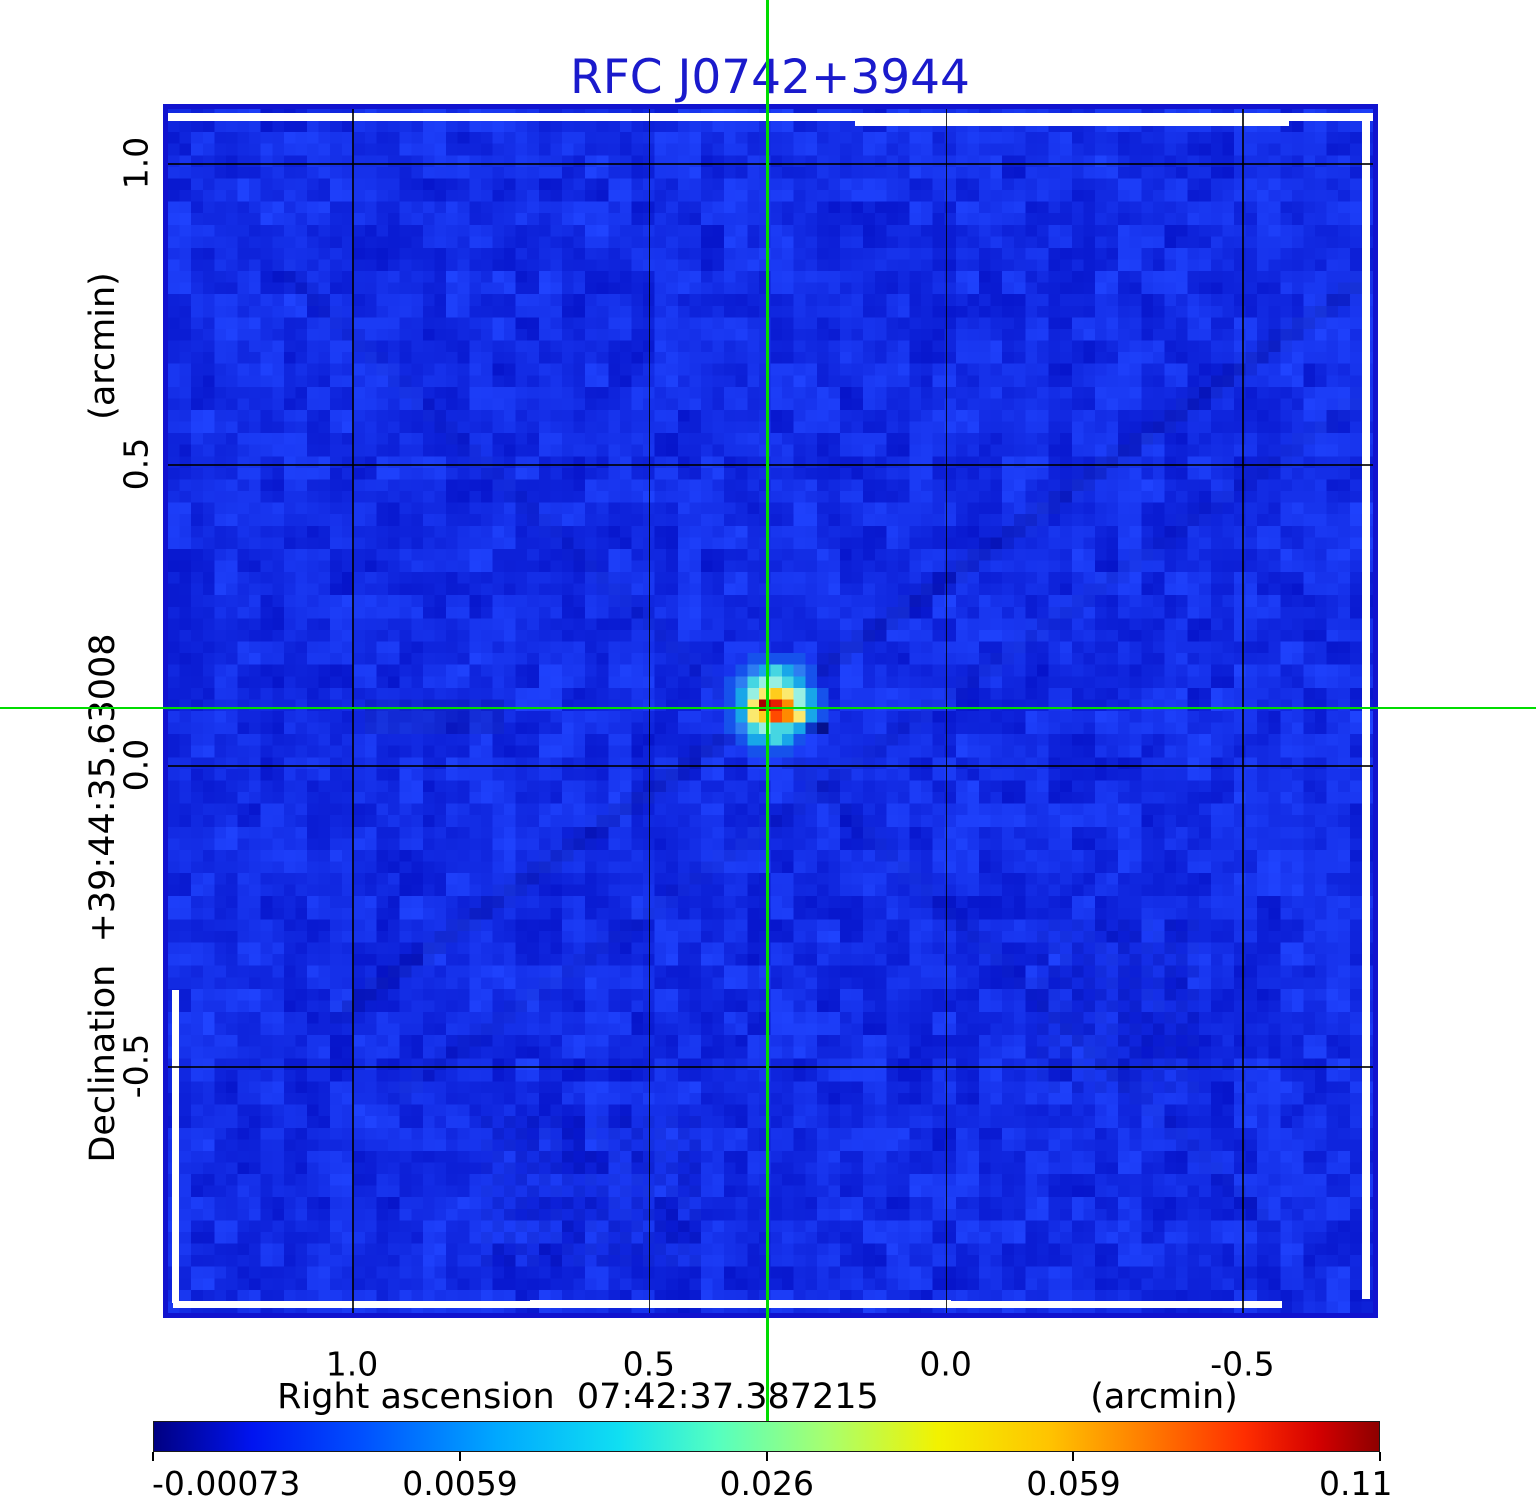 The height and width of the screenshot is (1511, 1536). What do you see at coordinates (1164, 1397) in the screenshot?
I see `x-axis-unit-label: (arcmin)` at bounding box center [1164, 1397].